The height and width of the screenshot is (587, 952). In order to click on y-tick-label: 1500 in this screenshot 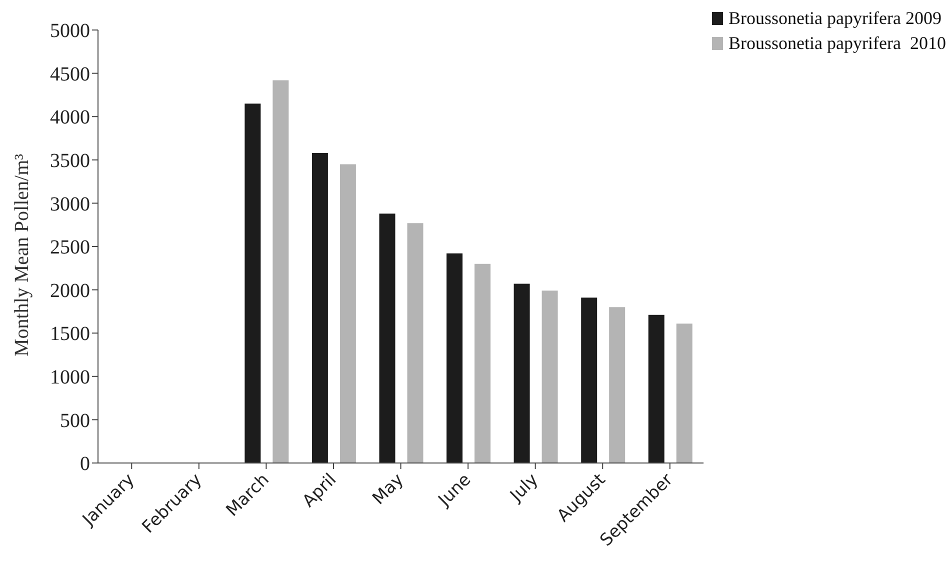, I will do `click(70, 334)`.